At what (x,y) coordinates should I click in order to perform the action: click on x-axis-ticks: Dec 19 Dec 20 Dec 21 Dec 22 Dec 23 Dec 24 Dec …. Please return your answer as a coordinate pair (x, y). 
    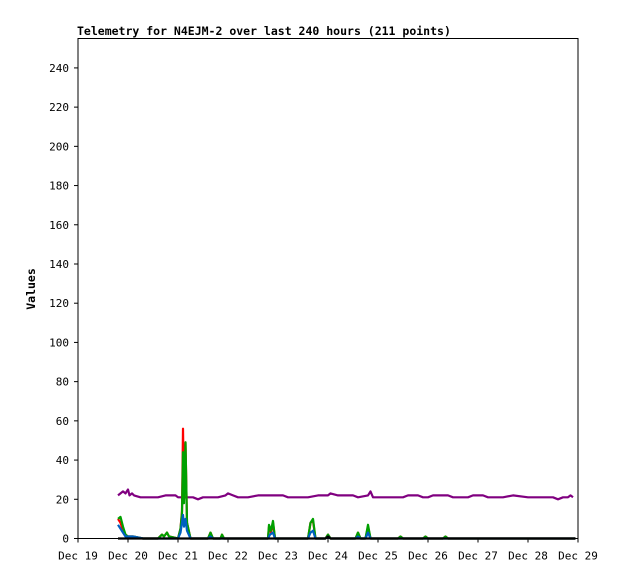
    Looking at the image, I should click on (328, 550).